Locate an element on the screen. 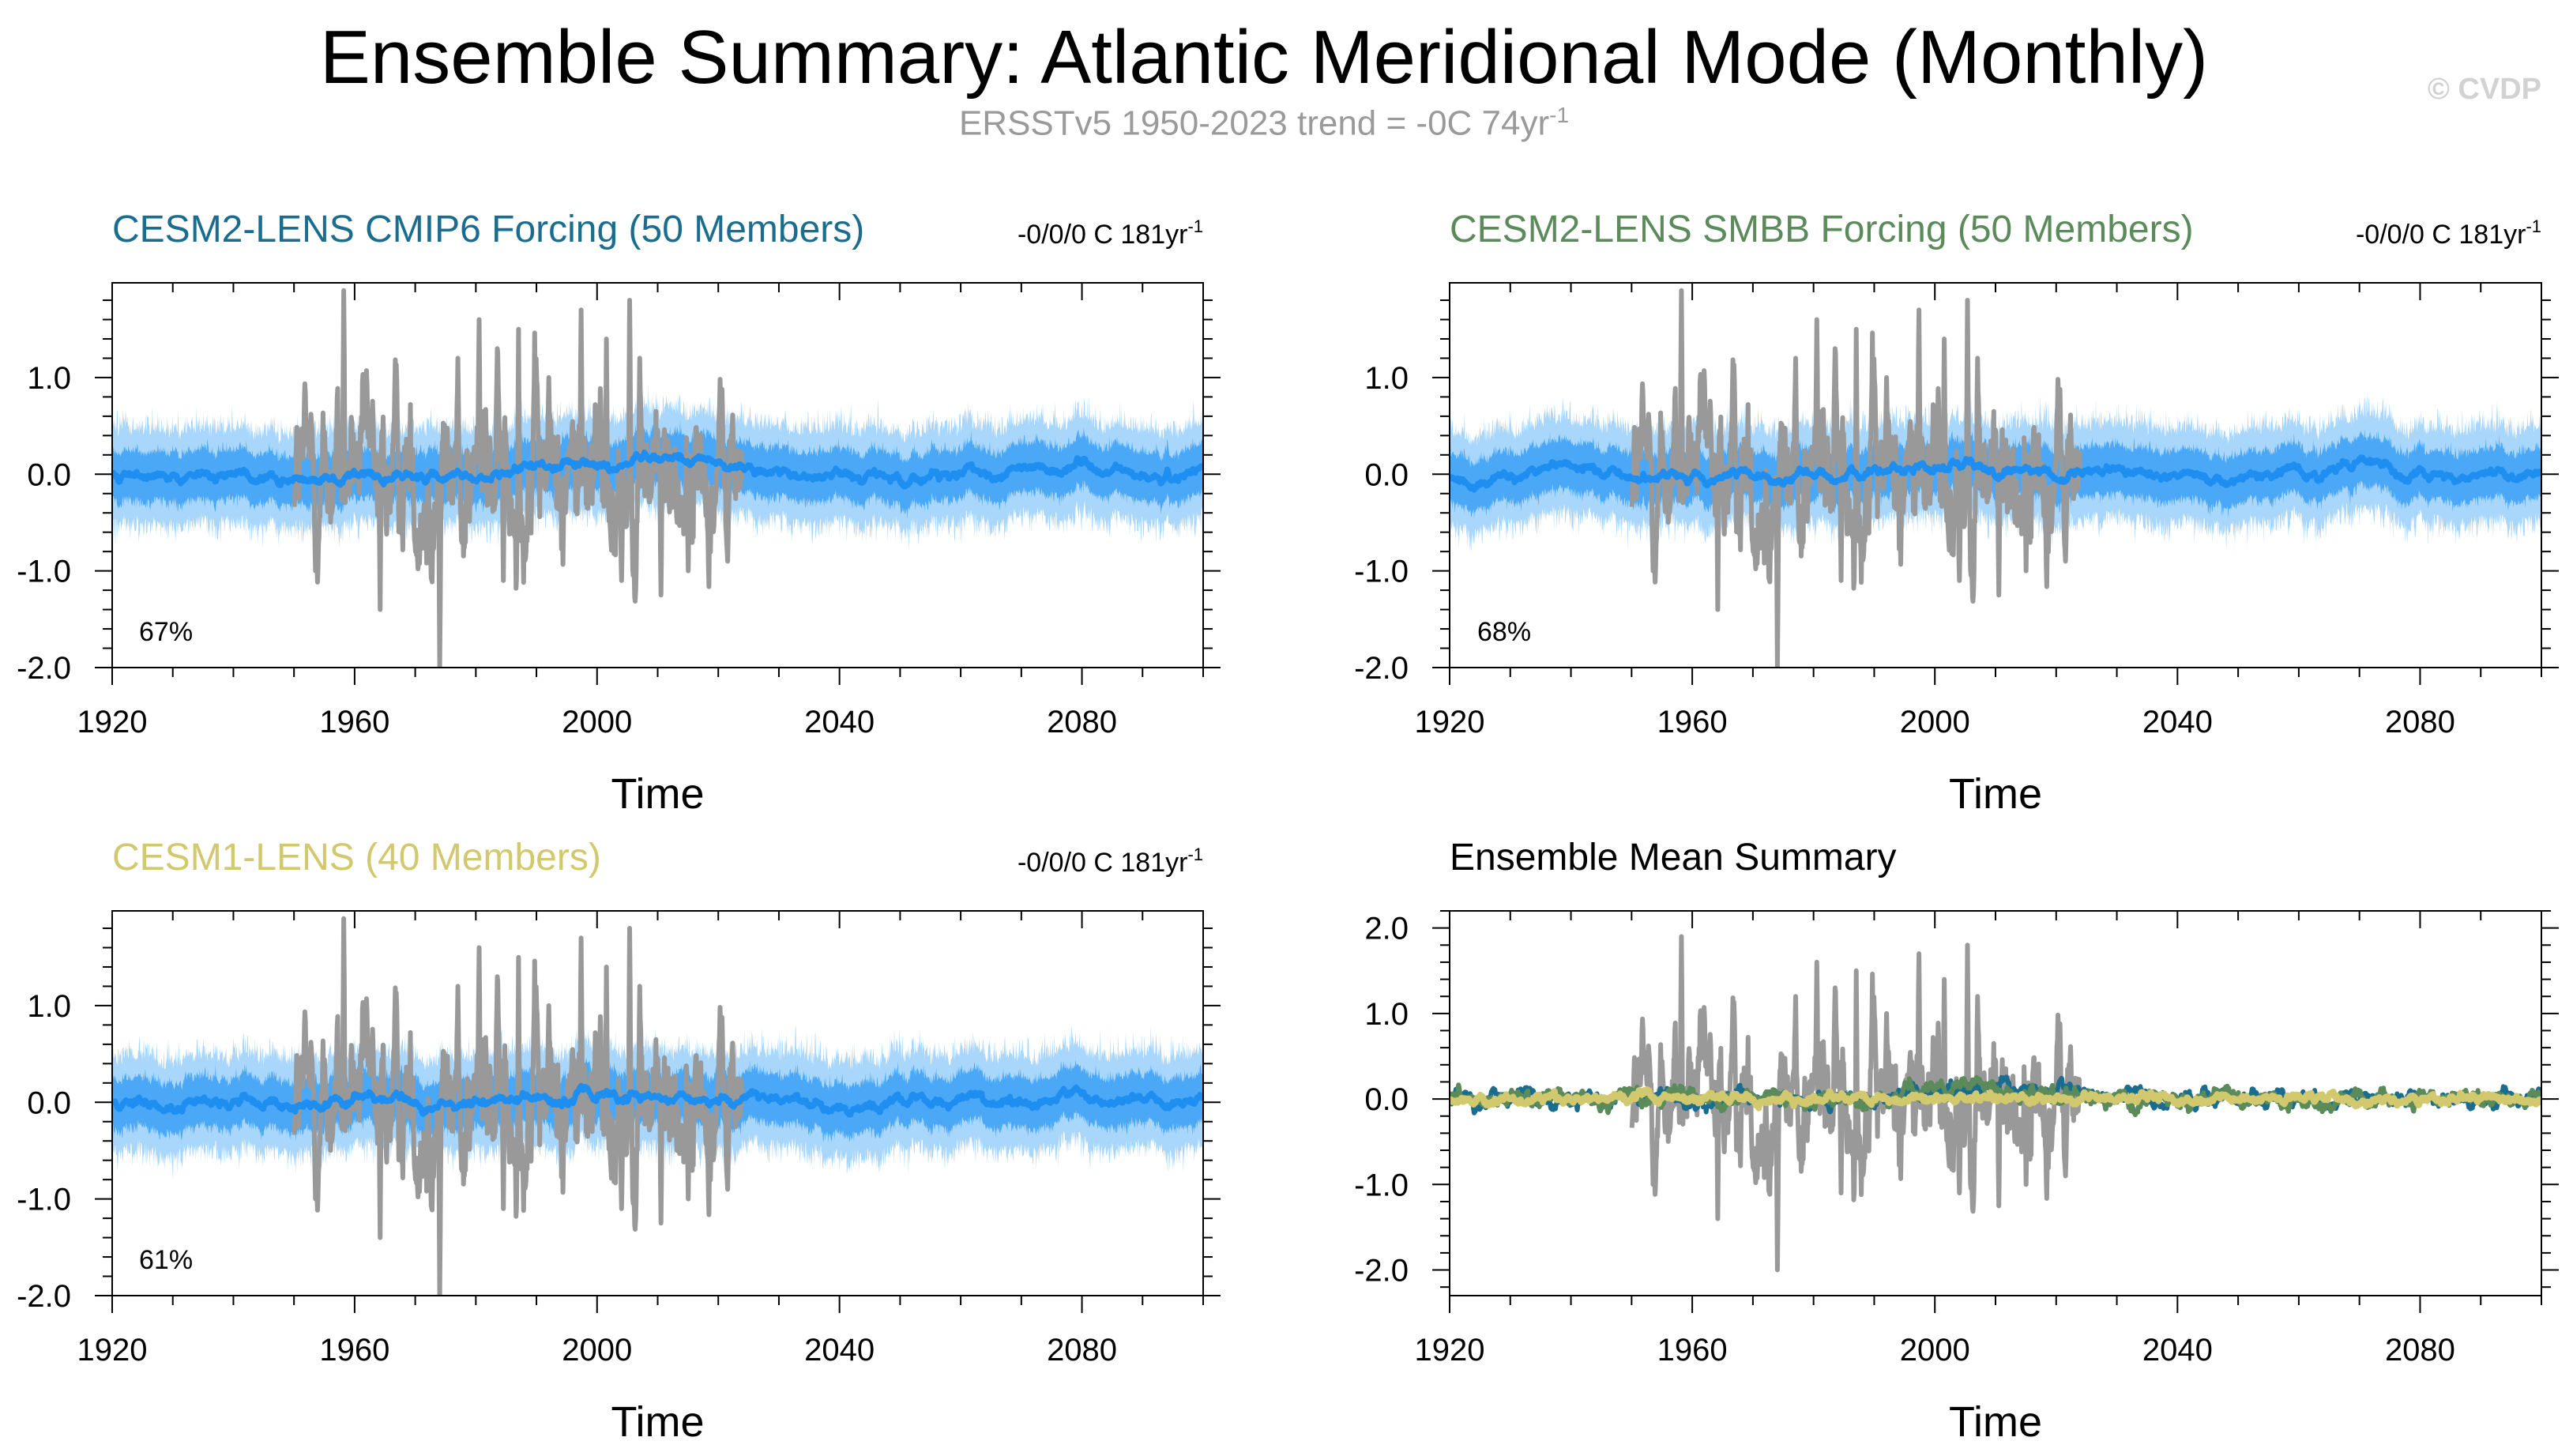  watermark: © CVDP is located at coordinates (2484, 89).